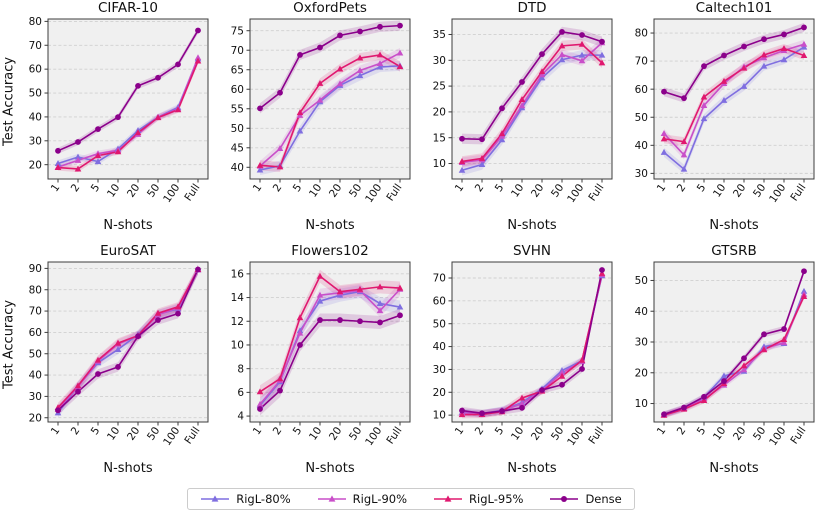  I want to click on svg-text: 8, so click(240, 369).